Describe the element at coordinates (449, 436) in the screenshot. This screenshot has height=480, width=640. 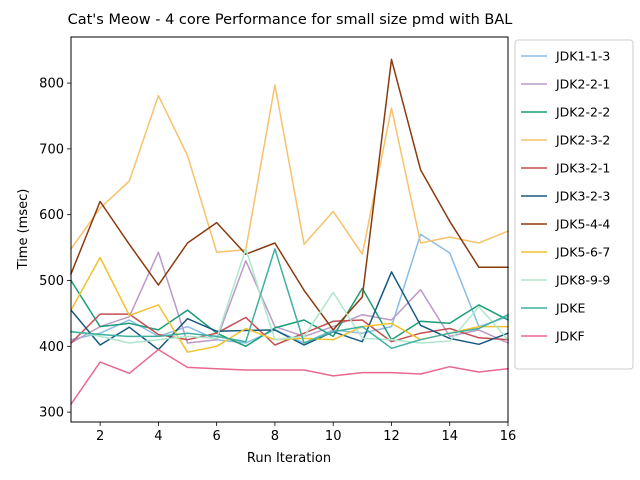
I see `x-tick-label: 14` at that location.